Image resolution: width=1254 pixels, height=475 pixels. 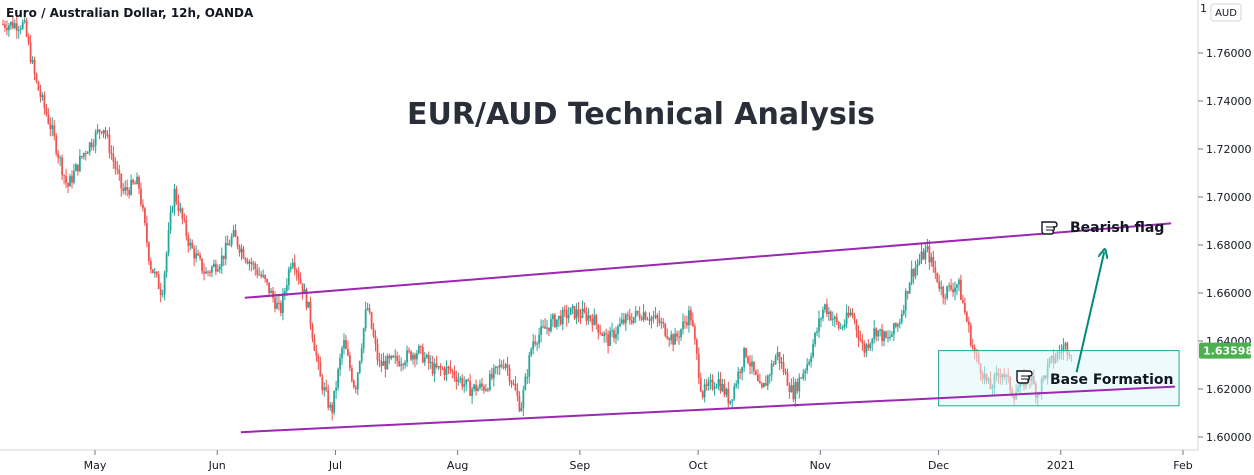 I want to click on price-tick-label: 1.66000, so click(x=1229, y=293).